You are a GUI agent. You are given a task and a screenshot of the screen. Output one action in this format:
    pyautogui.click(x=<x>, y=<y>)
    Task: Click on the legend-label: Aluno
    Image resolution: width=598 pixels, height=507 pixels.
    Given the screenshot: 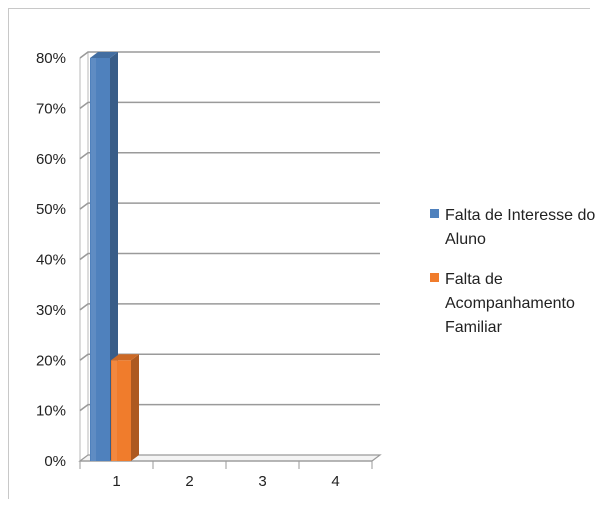 What is the action you would take?
    pyautogui.click(x=465, y=239)
    